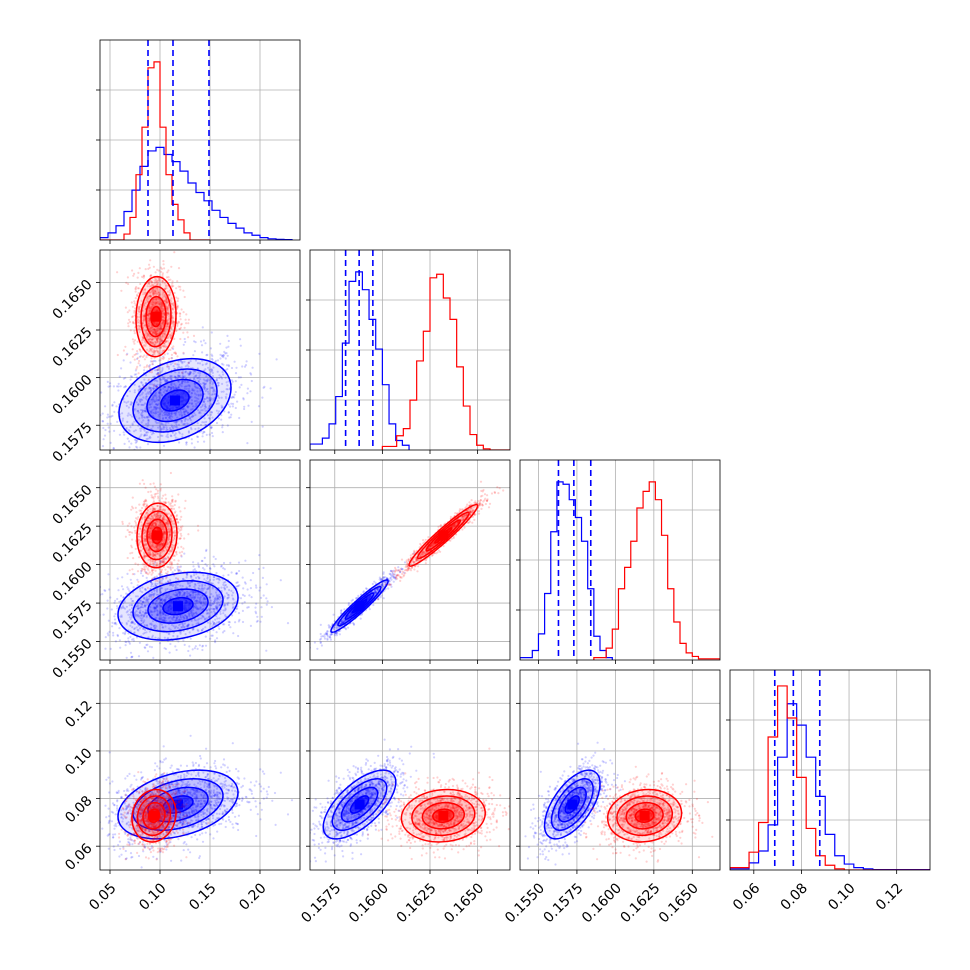 Image resolution: width=970 pixels, height=970 pixels. Describe the element at coordinates (794, 896) in the screenshot. I see `x-tick-label: 0.08` at that location.